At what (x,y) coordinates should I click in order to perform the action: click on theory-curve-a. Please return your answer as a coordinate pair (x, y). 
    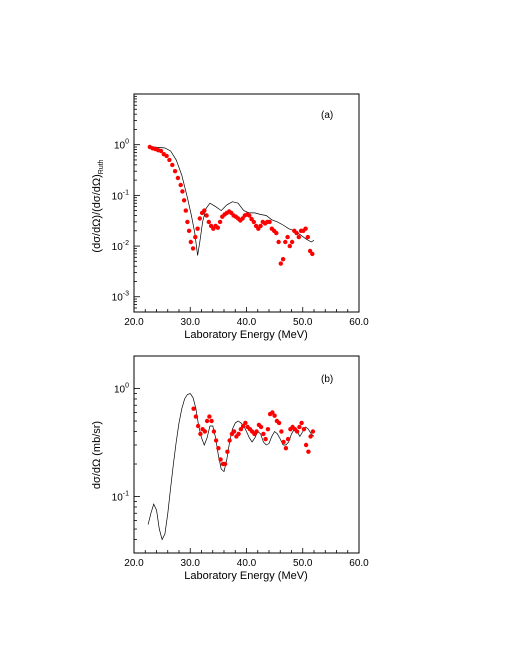
    Looking at the image, I should click on (231, 201).